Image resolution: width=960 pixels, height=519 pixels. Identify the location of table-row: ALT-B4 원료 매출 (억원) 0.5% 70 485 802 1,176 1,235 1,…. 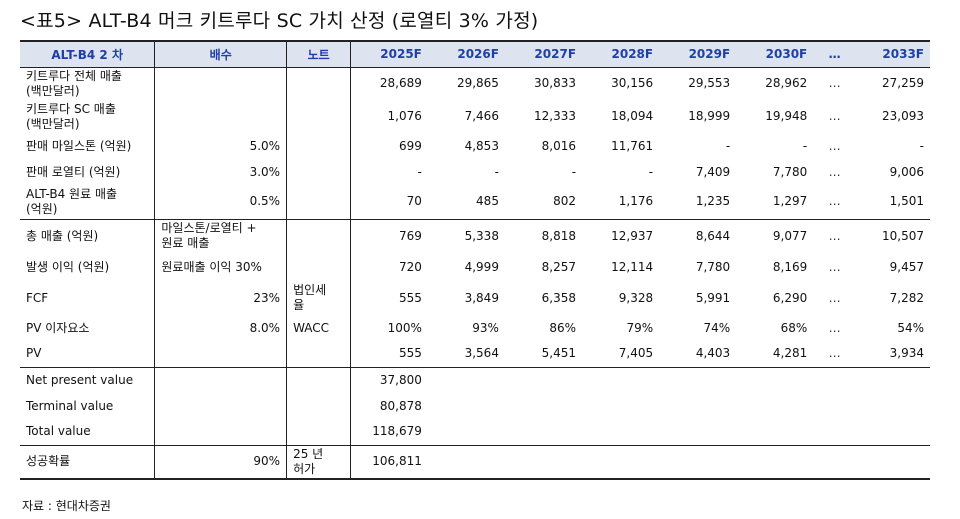
(475, 202).